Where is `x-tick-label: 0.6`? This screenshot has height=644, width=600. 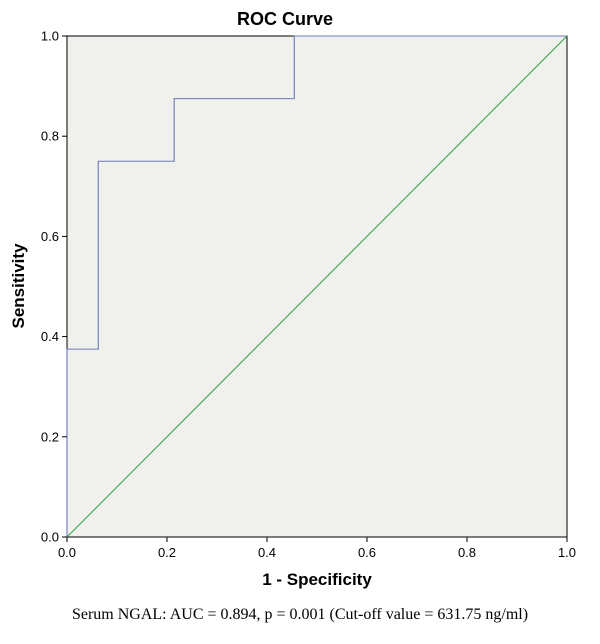 x-tick-label: 0.6 is located at coordinates (367, 552).